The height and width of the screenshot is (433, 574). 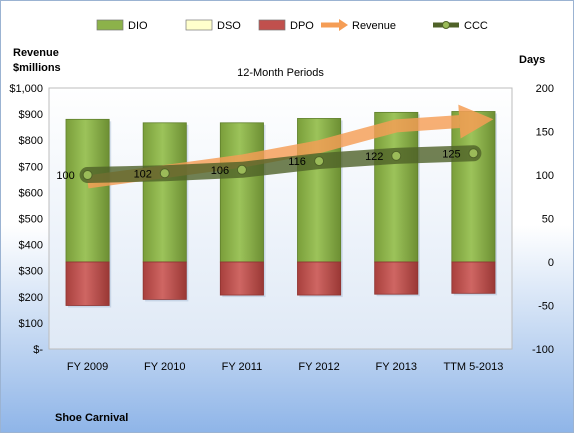 I want to click on left-tick-label: $200, so click(x=31, y=298).